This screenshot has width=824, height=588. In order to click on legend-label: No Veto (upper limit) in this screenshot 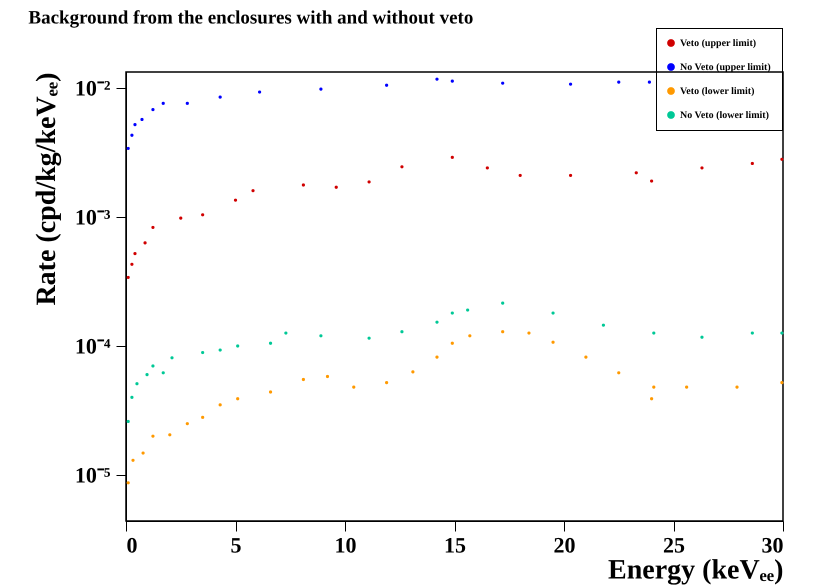, I will do `click(725, 67)`.